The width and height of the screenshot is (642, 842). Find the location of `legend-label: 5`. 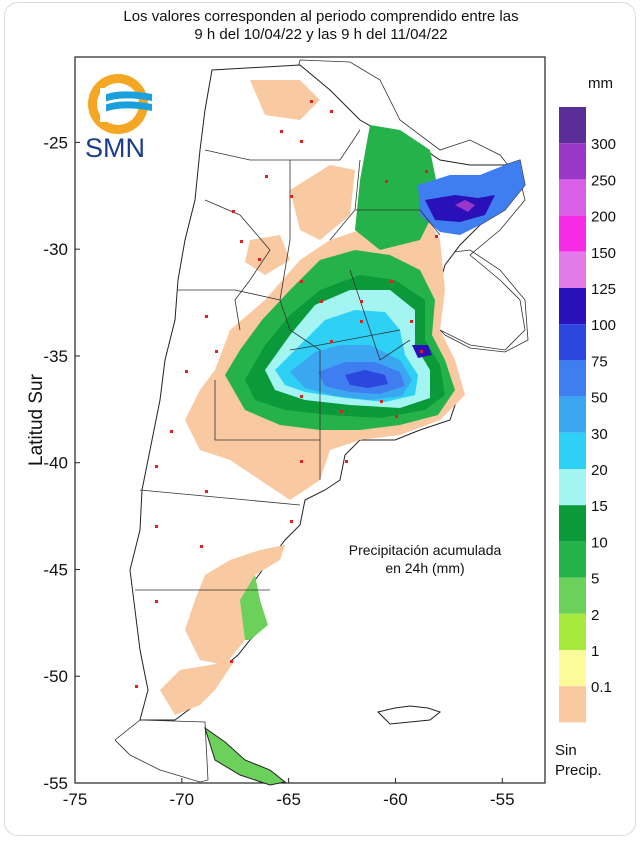

legend-label: 5 is located at coordinates (595, 579).